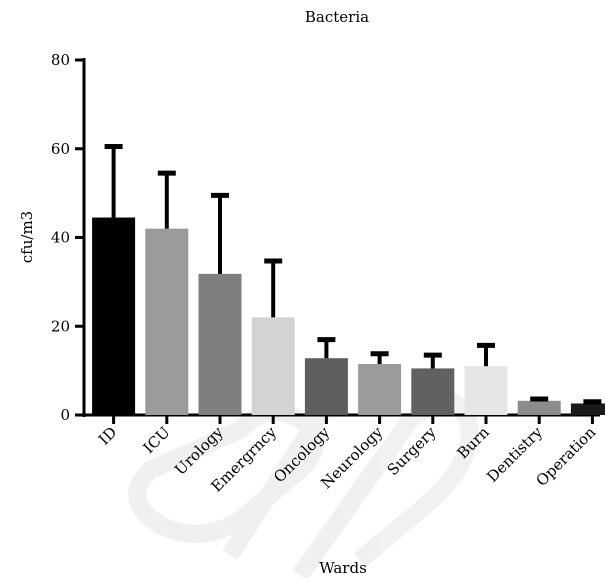 The image size is (605, 578). Describe the element at coordinates (587, 409) in the screenshot. I see `bar-operation` at that location.